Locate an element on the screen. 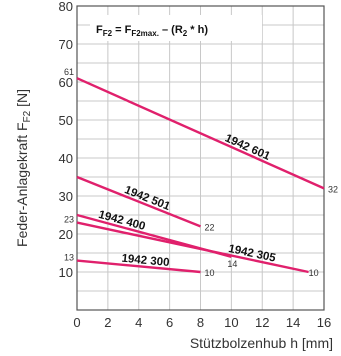  y-tick-label: 60 is located at coordinates (66, 82).